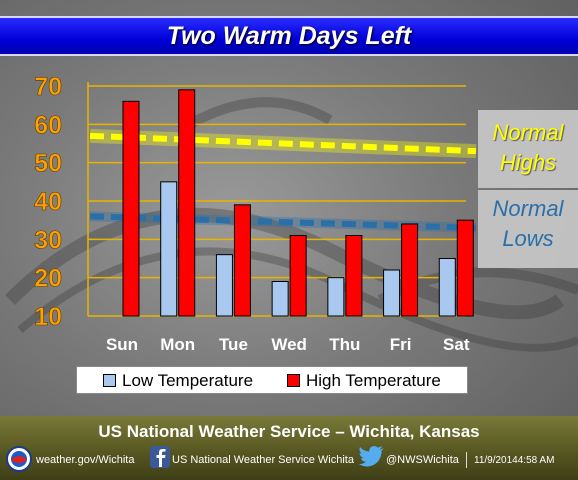 The image size is (578, 480). I want to click on footer-website: weather.gov/Wichita, so click(85, 460).